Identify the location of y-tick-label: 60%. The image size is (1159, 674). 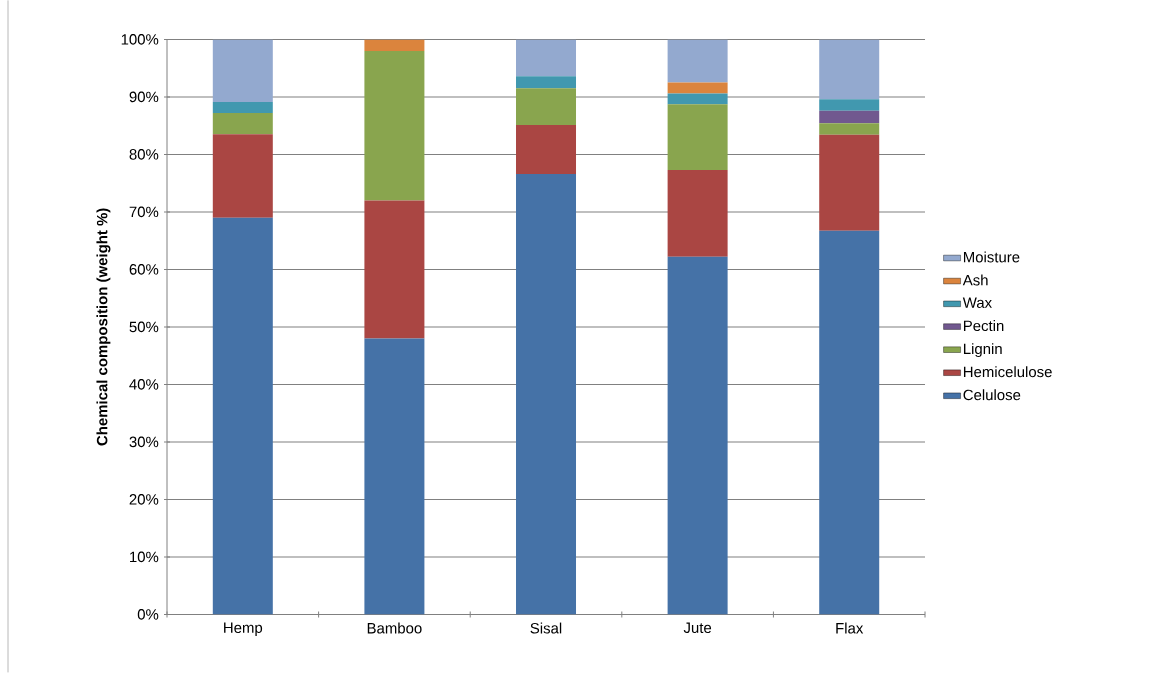
(144, 269).